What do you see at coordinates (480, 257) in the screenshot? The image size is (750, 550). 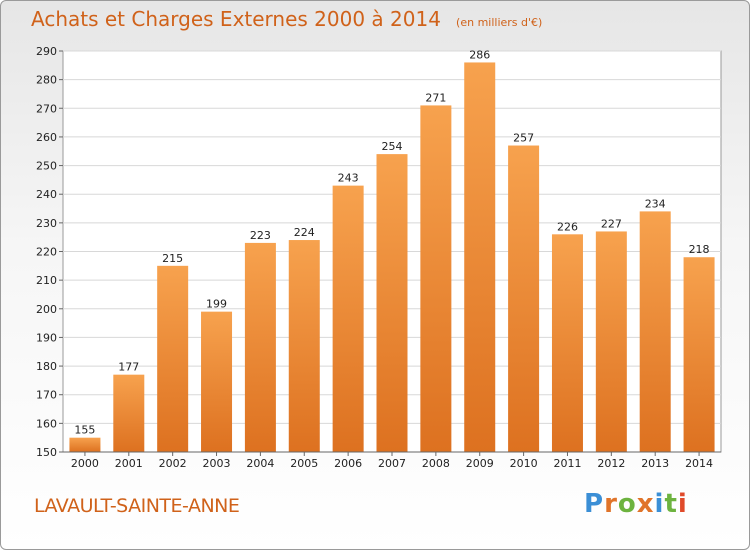 I see `bar-2009` at bounding box center [480, 257].